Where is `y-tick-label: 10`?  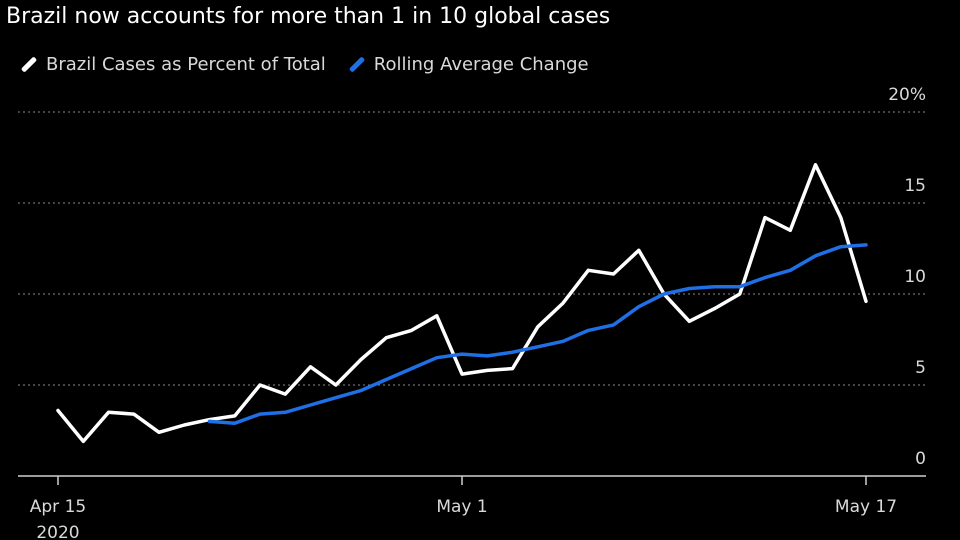 y-tick-label: 10 is located at coordinates (915, 277).